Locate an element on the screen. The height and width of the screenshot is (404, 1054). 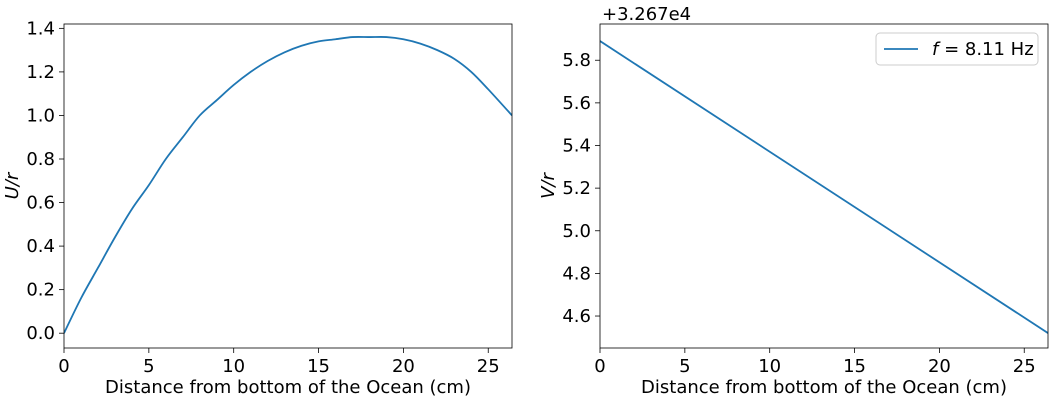
left-x-tick-label: 5 is located at coordinates (148, 366).